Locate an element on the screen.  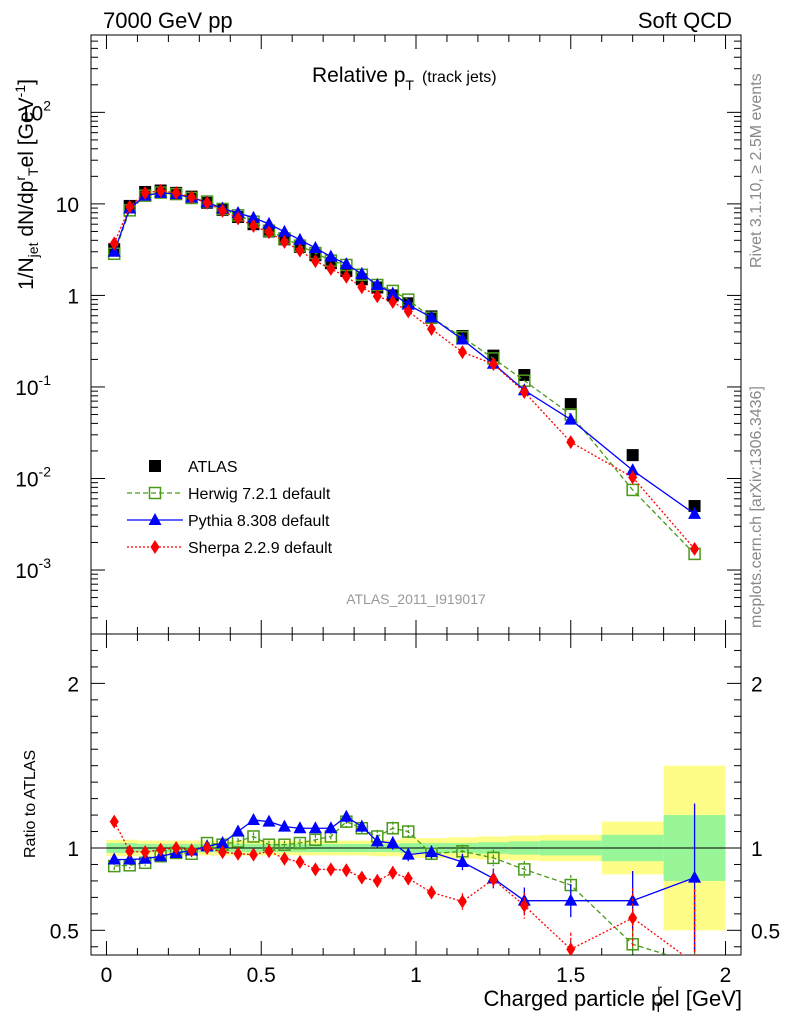
y-label-sup-exp: -1 is located at coordinates (20, 91).